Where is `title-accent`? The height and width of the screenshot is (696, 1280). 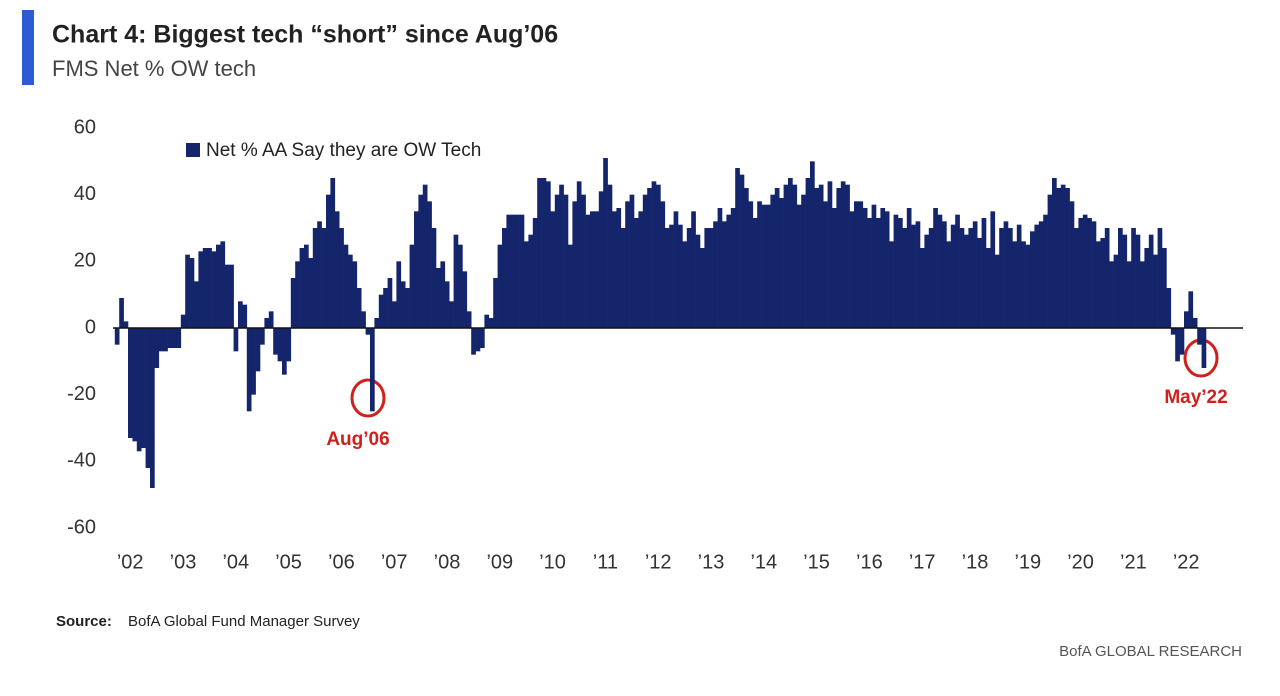
title-accent is located at coordinates (28, 47).